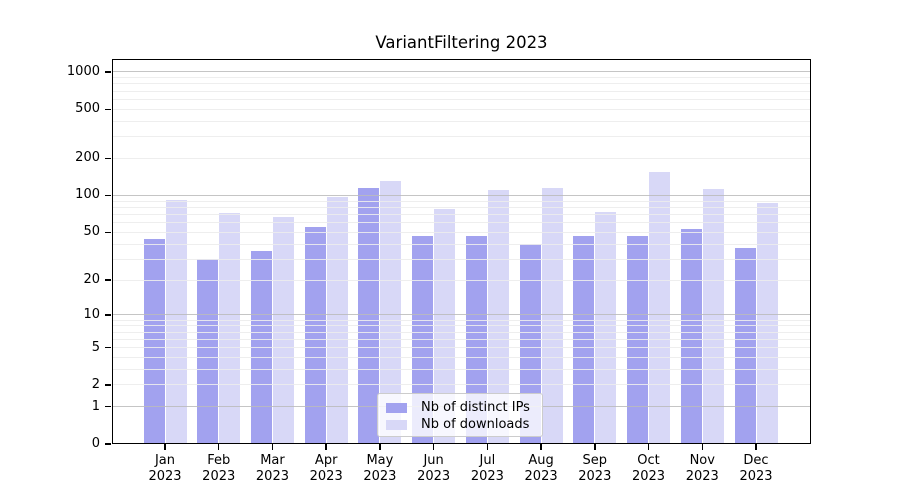  I want to click on bar-downloads-apr, so click(337, 320).